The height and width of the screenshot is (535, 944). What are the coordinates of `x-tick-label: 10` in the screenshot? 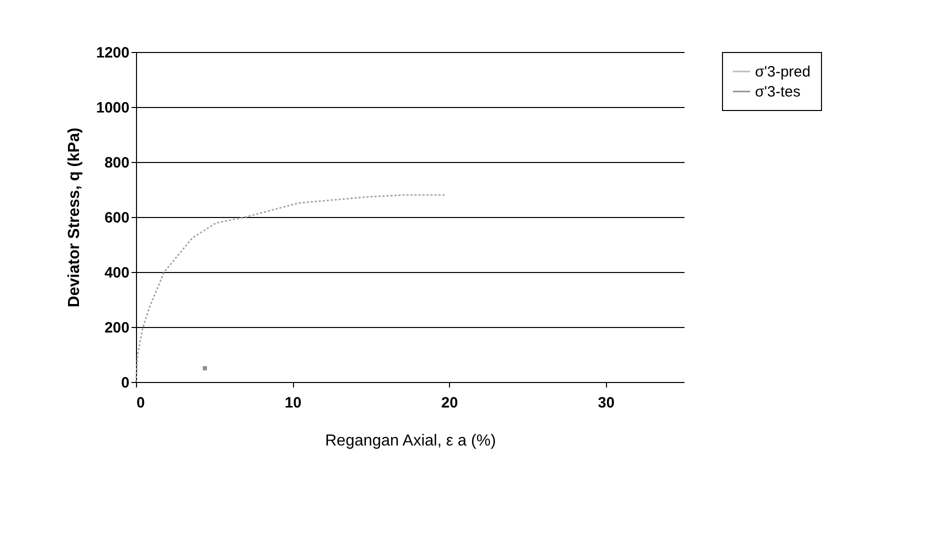 It's located at (293, 403).